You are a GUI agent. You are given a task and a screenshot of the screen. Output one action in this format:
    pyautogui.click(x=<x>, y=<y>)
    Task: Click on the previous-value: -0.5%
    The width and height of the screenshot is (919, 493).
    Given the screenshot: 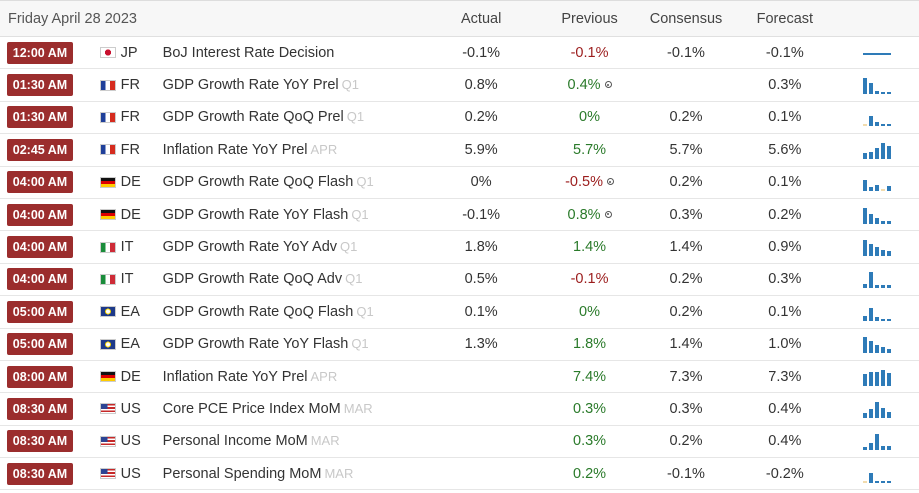 What is the action you would take?
    pyautogui.click(x=584, y=182)
    